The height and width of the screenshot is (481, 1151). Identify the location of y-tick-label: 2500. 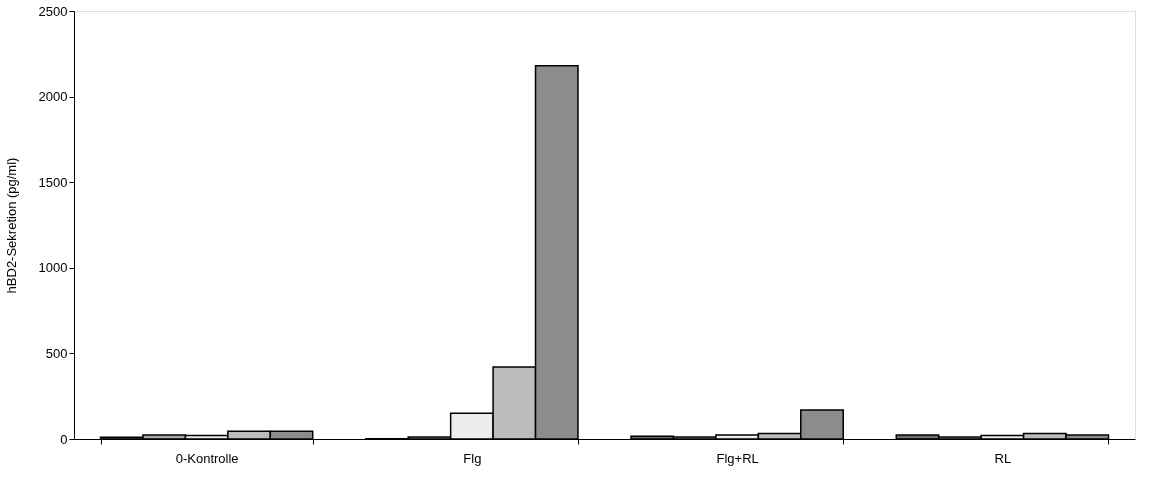
(53, 11).